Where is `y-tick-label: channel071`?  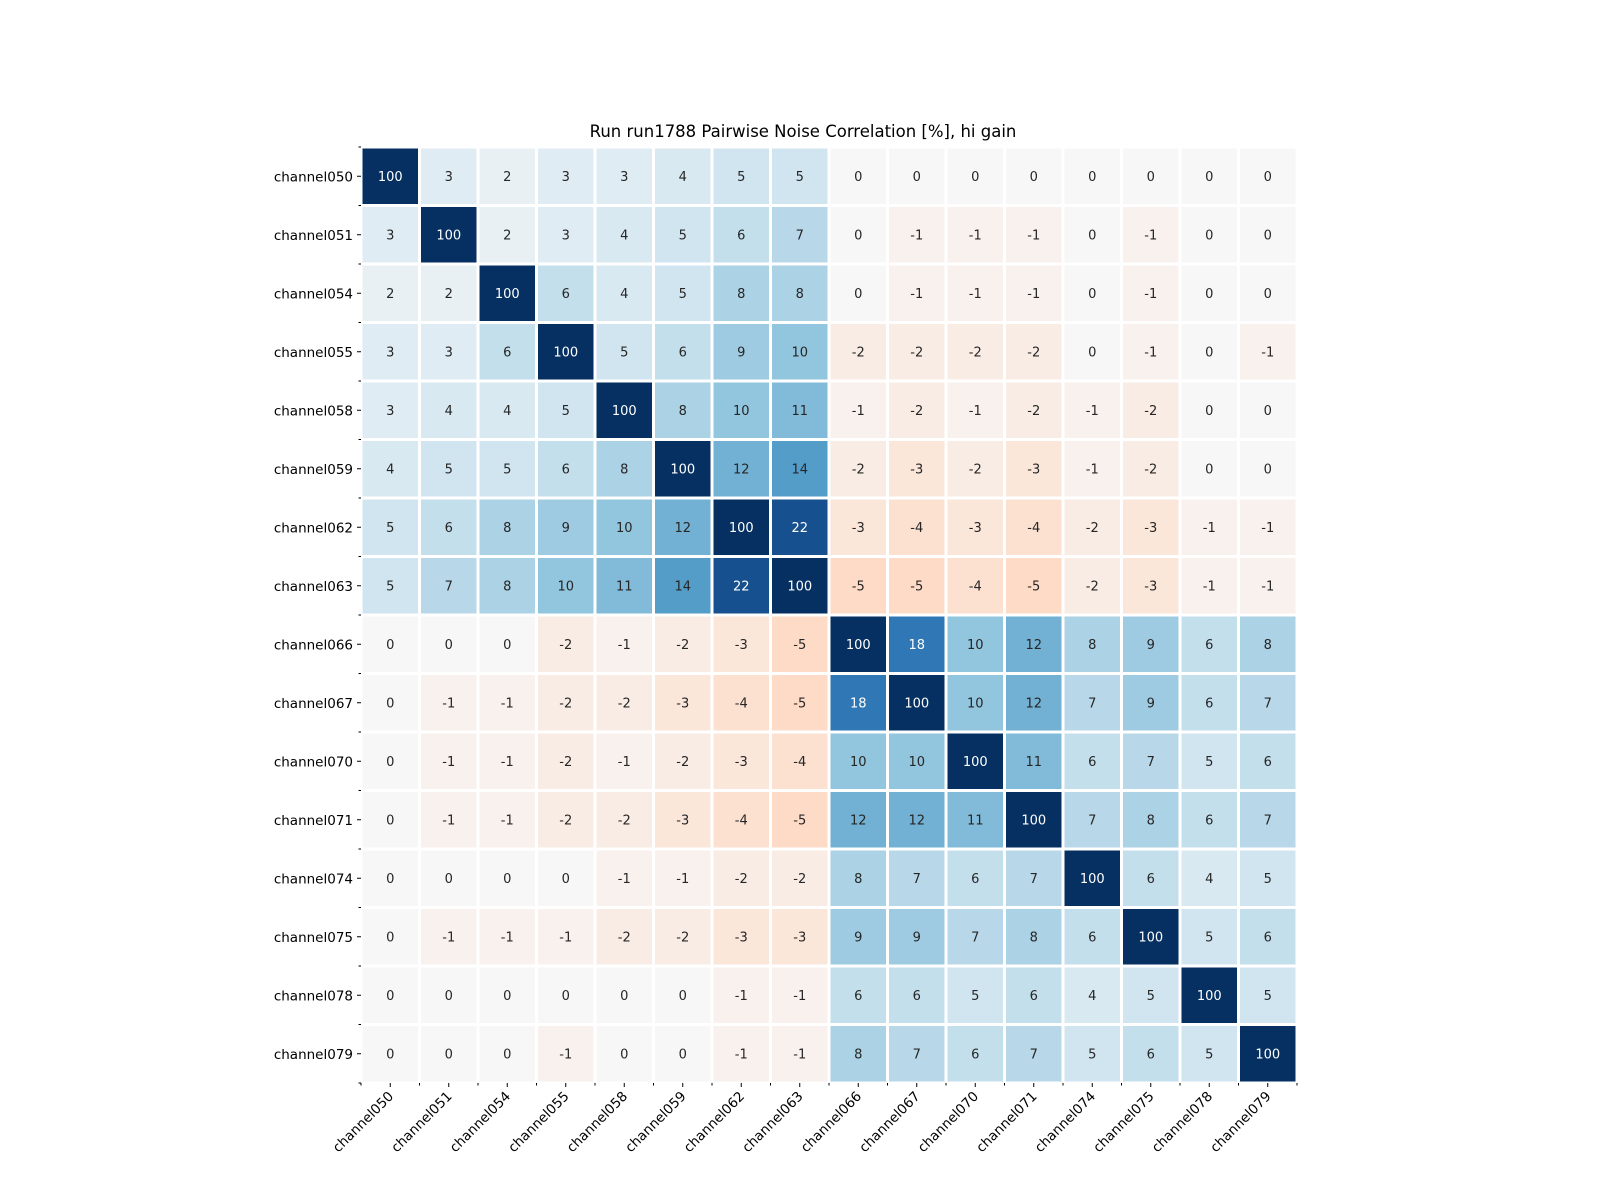
y-tick-label: channel071 is located at coordinates (313, 821).